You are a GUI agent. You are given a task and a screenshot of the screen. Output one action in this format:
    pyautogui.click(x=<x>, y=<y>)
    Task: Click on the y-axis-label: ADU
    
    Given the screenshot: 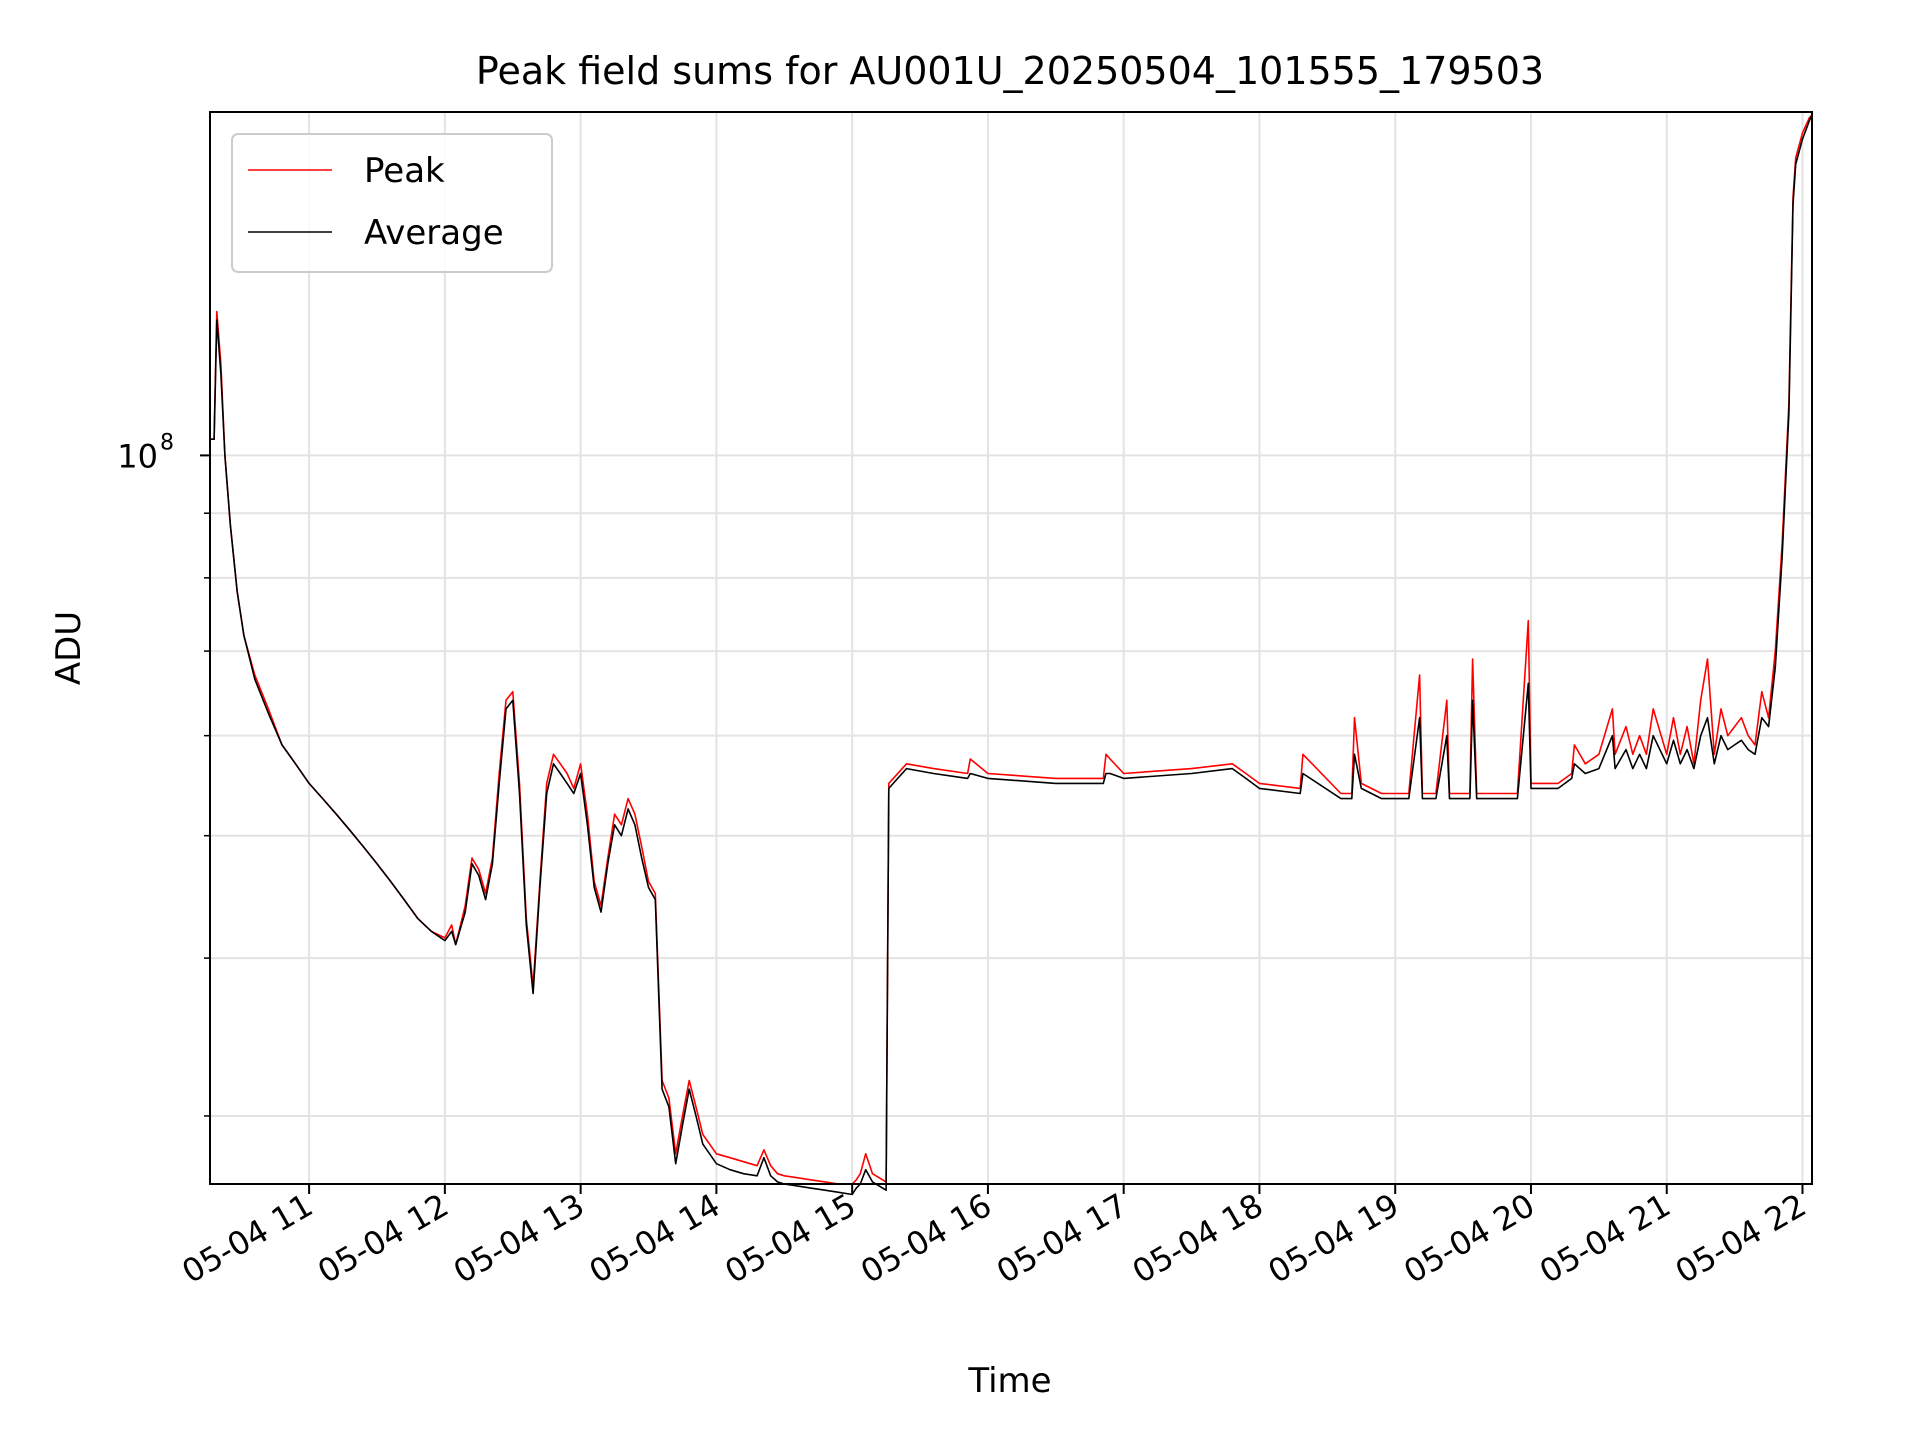 What is the action you would take?
    pyautogui.click(x=69, y=648)
    